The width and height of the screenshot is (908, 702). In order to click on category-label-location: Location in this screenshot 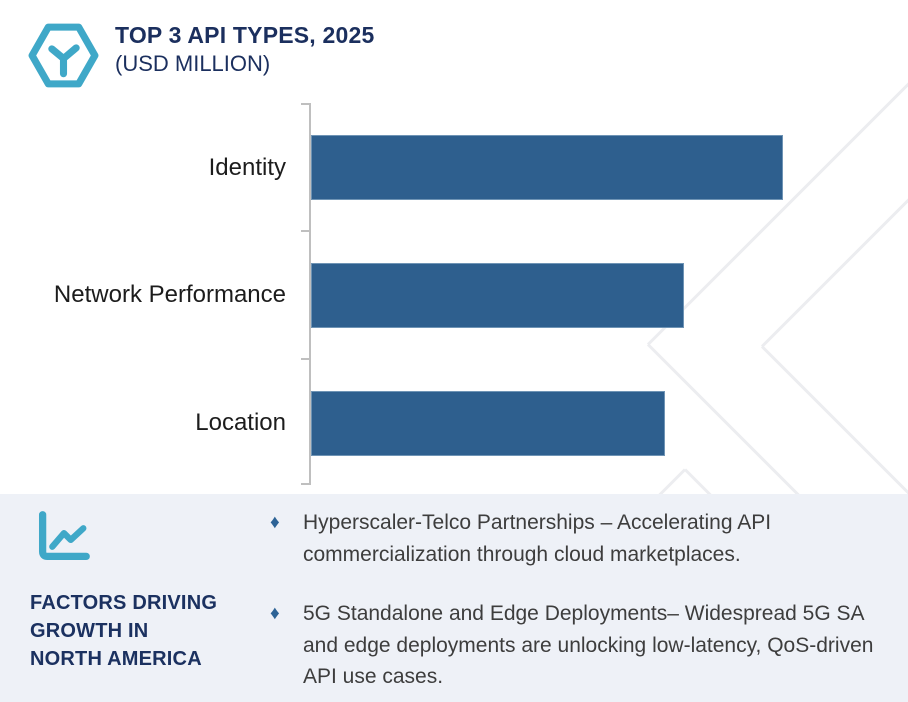, I will do `click(240, 422)`.